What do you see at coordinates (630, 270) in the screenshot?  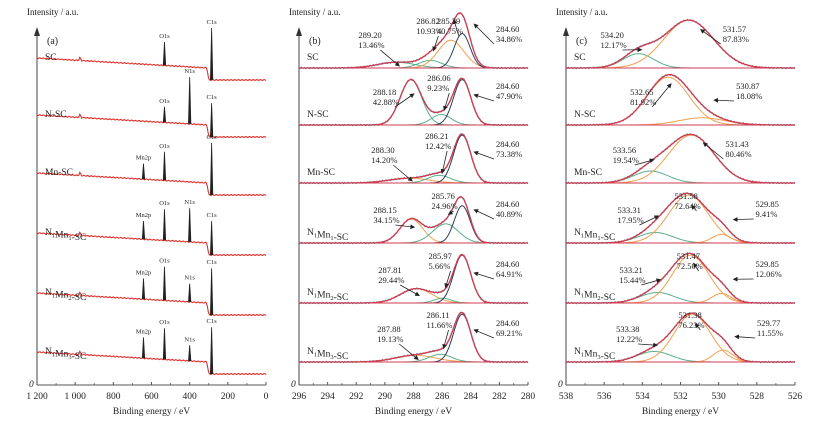 I see `peak-position-label: 533.21` at bounding box center [630, 270].